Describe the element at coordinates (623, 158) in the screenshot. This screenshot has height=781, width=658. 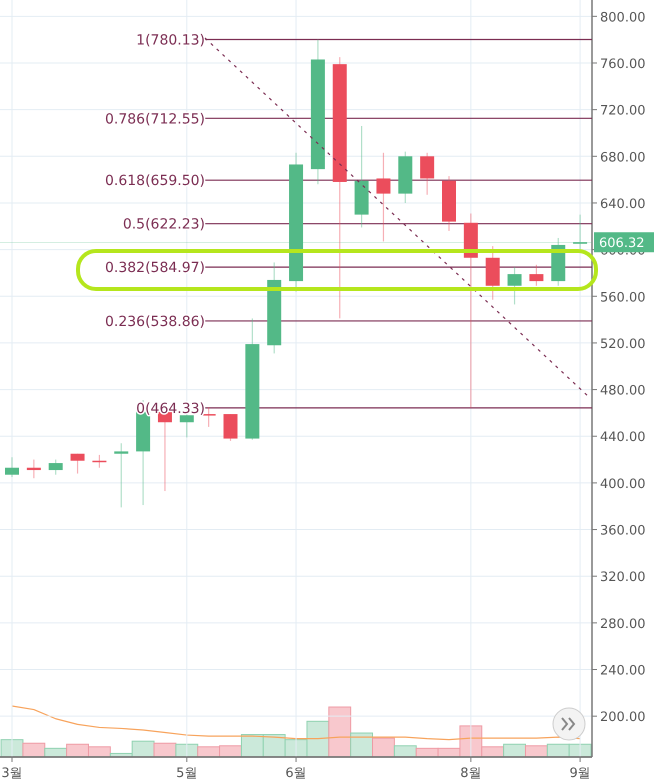
I see `y-tick-label: 680.00` at that location.